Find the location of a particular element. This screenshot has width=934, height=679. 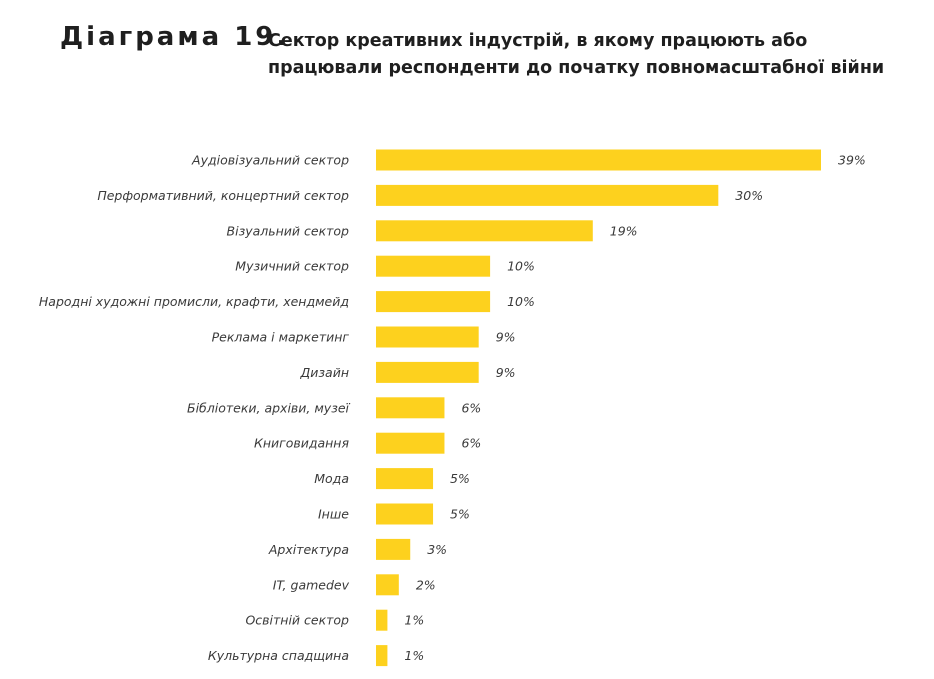

category-label: IT, gamedev is located at coordinates (311, 584).